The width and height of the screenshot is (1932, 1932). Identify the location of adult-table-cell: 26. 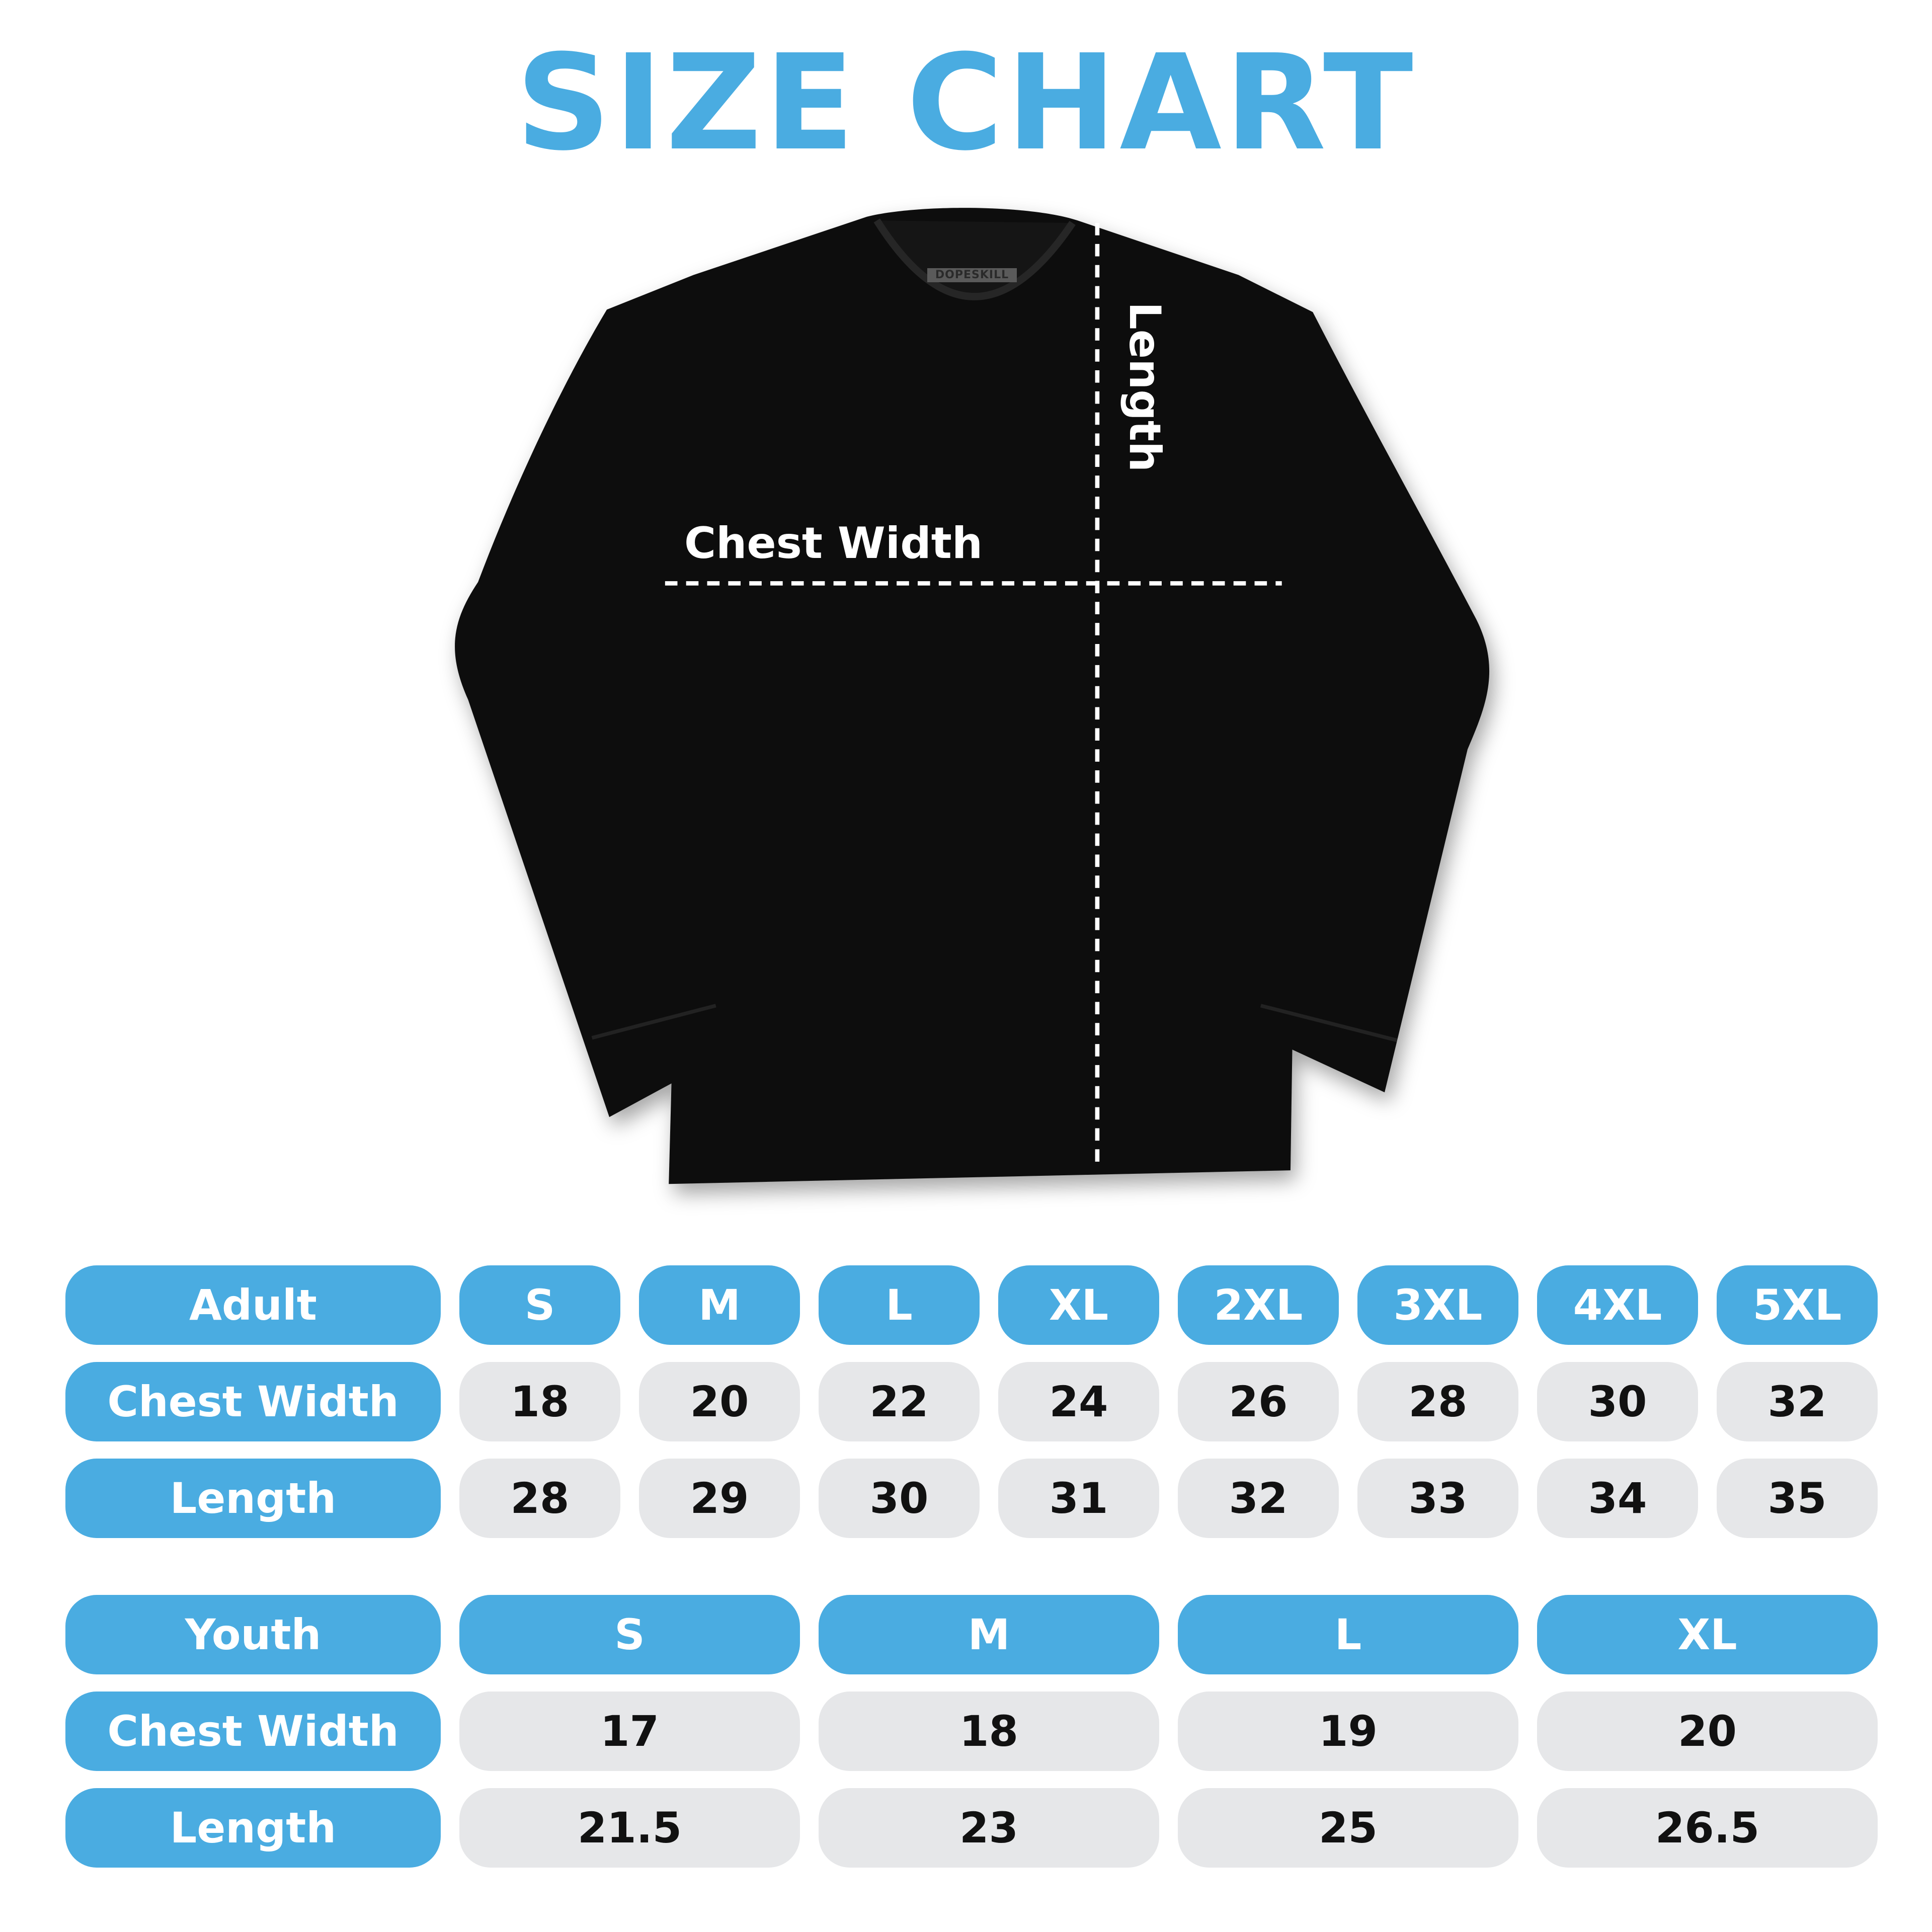
(1259, 1401).